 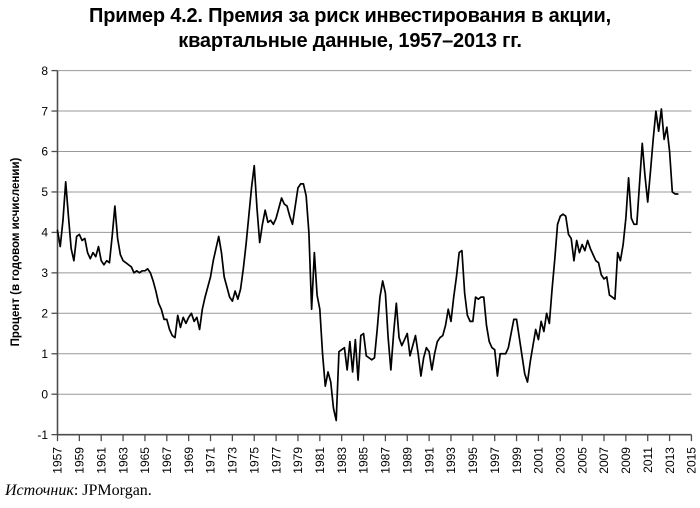 I want to click on x-tick-label: 1977, so click(x=276, y=460).